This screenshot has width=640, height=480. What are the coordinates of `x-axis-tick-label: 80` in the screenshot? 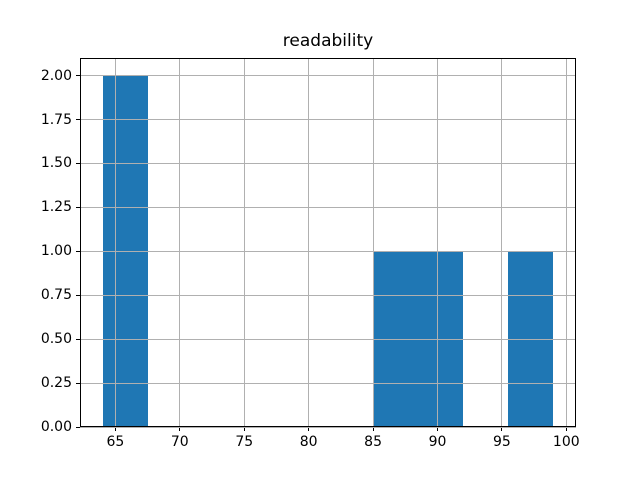 It's located at (308, 442).